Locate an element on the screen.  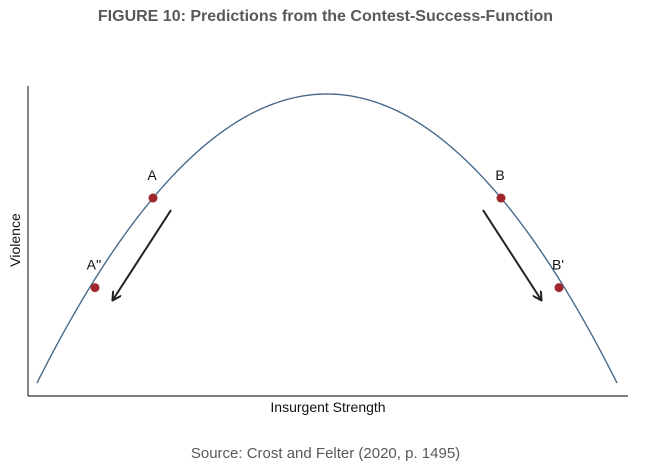
x-axis-label: Insurgent Strength is located at coordinates (327, 407).